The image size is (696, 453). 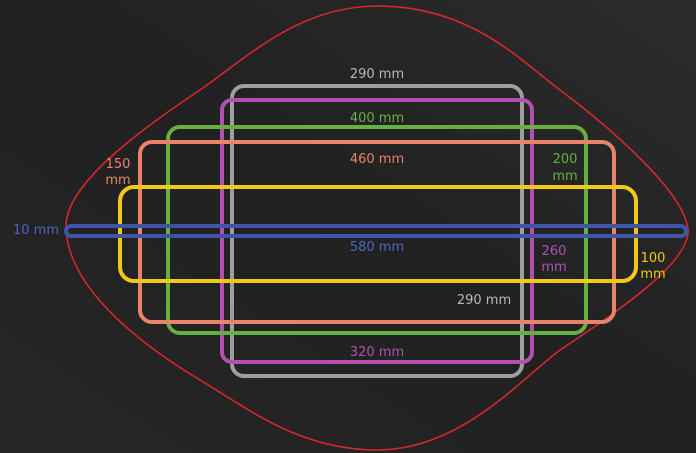 What do you see at coordinates (652, 274) in the screenshot?
I see `yellow-side-label-unit: mm` at bounding box center [652, 274].